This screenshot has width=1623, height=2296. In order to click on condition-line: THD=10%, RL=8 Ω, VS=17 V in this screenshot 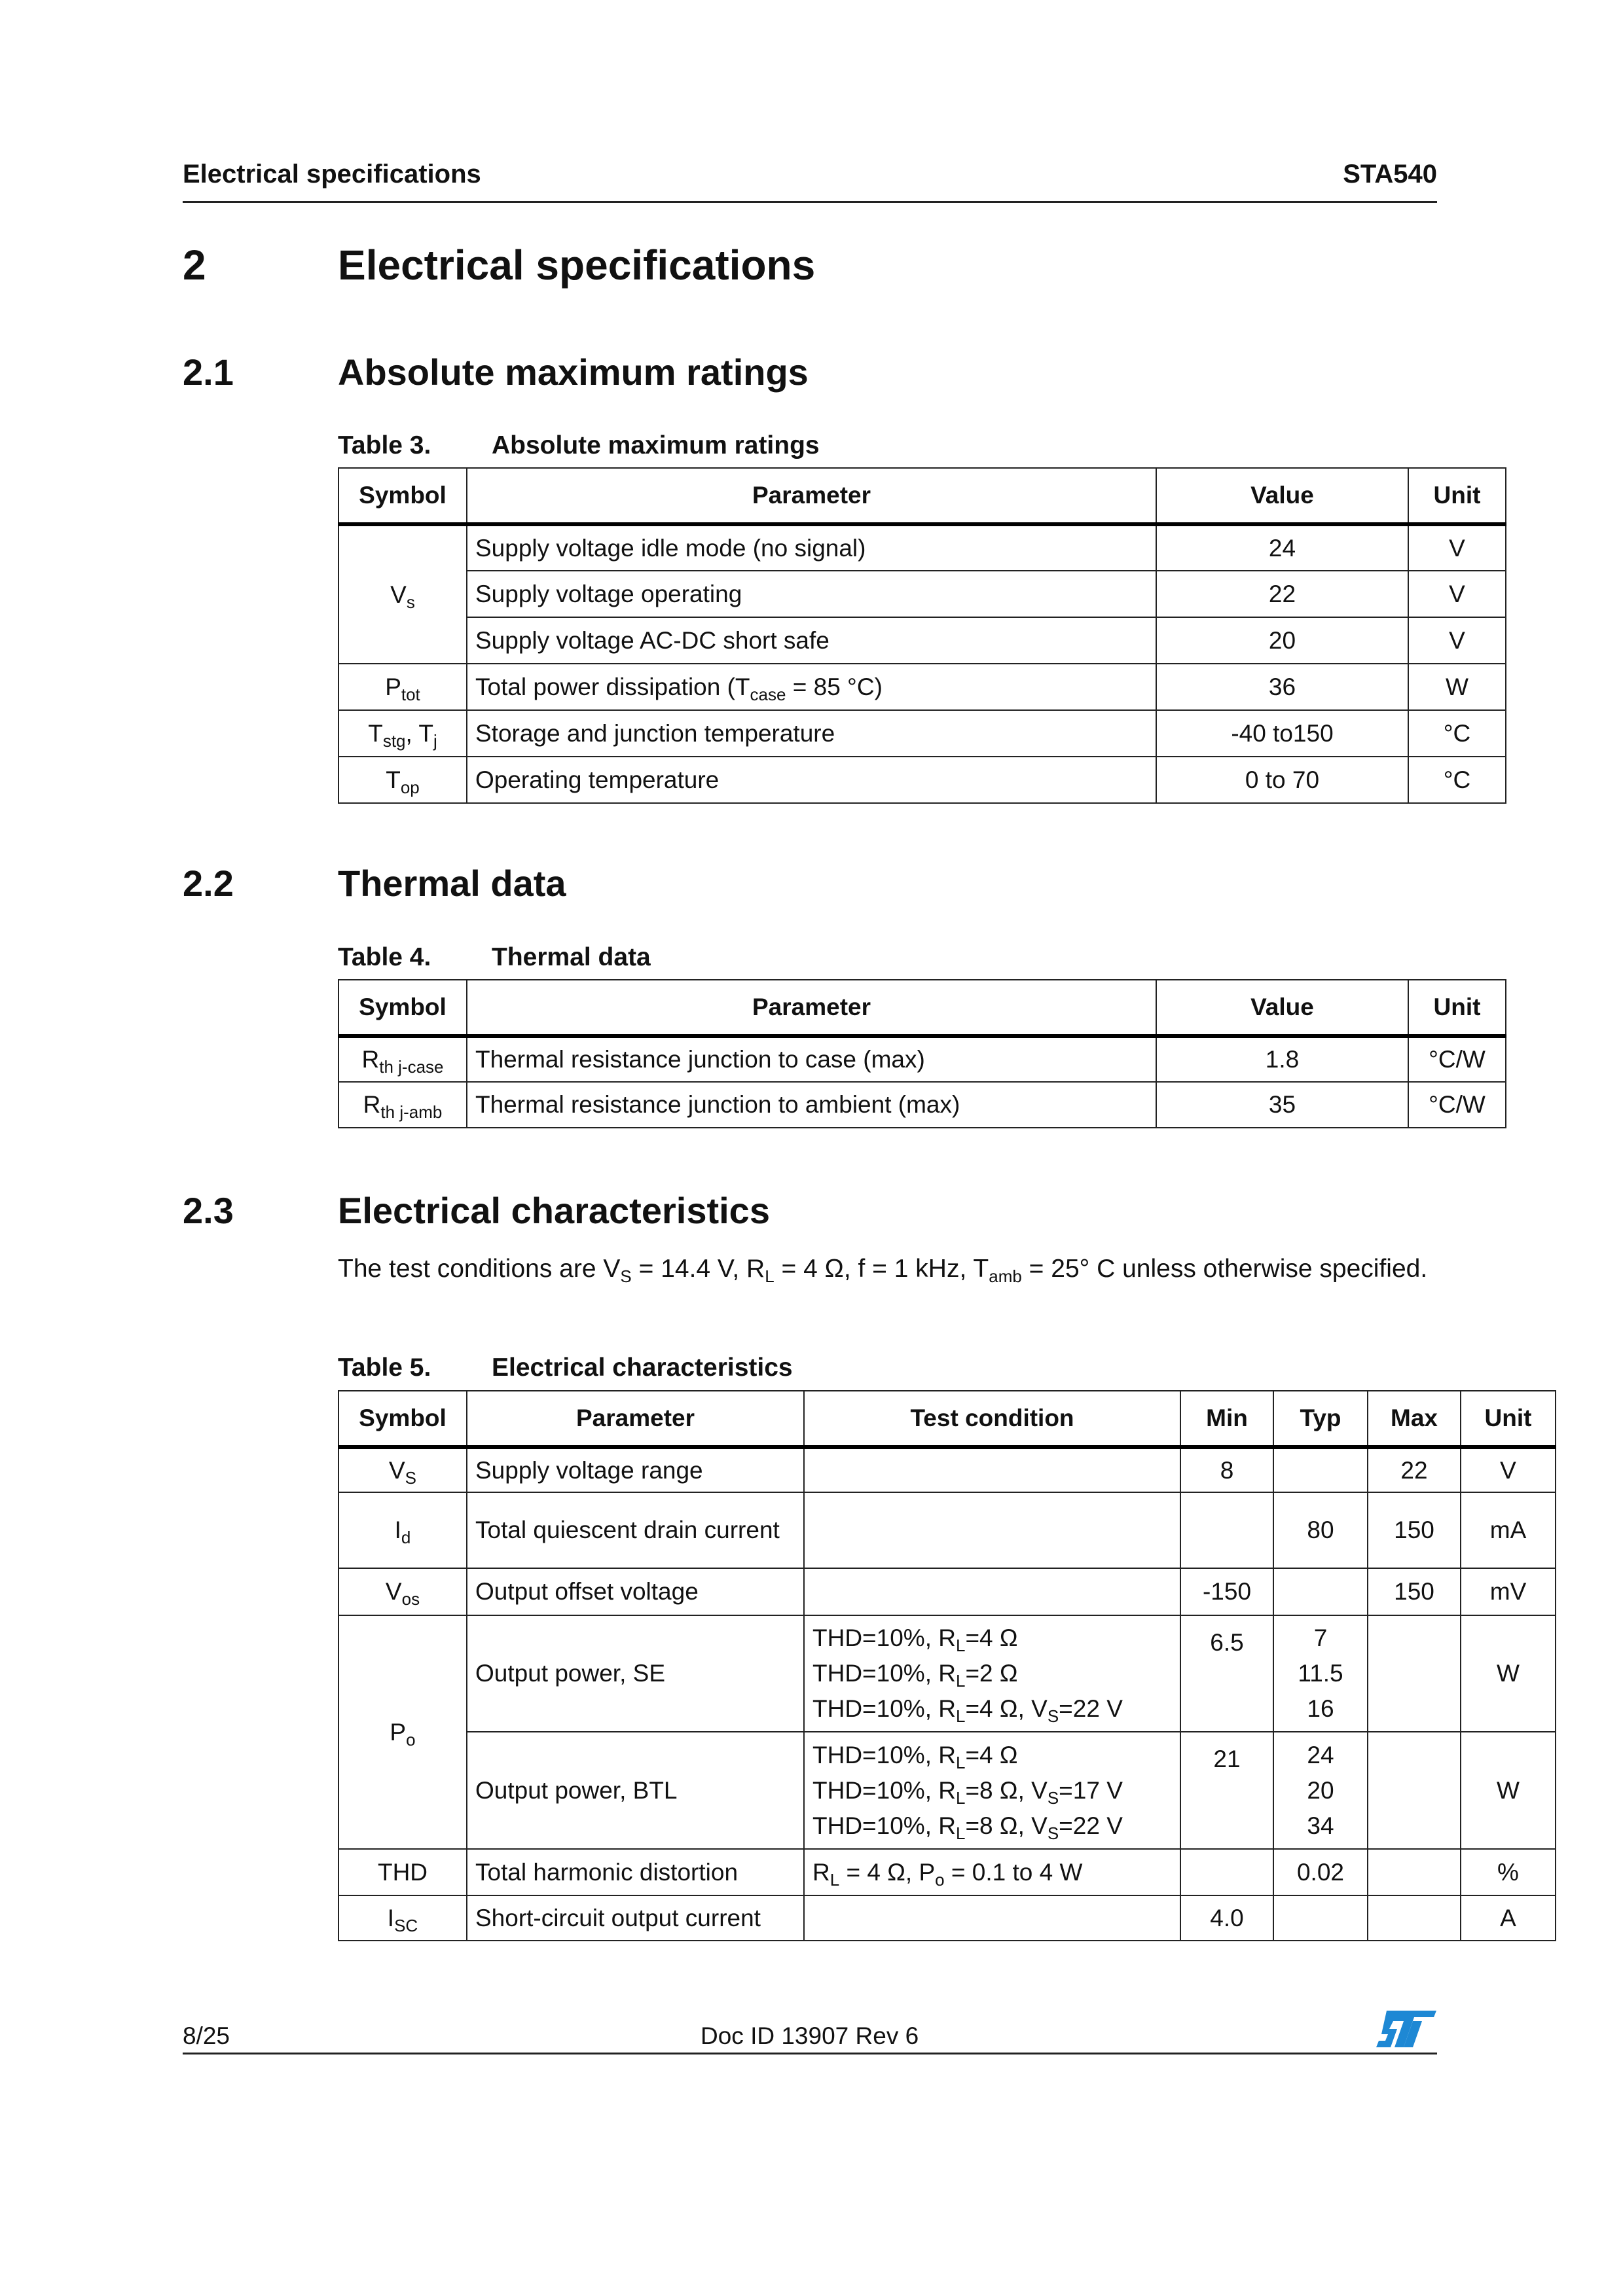, I will do `click(992, 1790)`.